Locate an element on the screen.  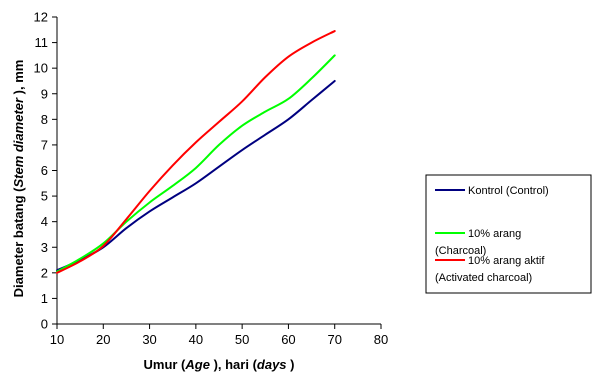
x-tick-label: 50 is located at coordinates (242, 339).